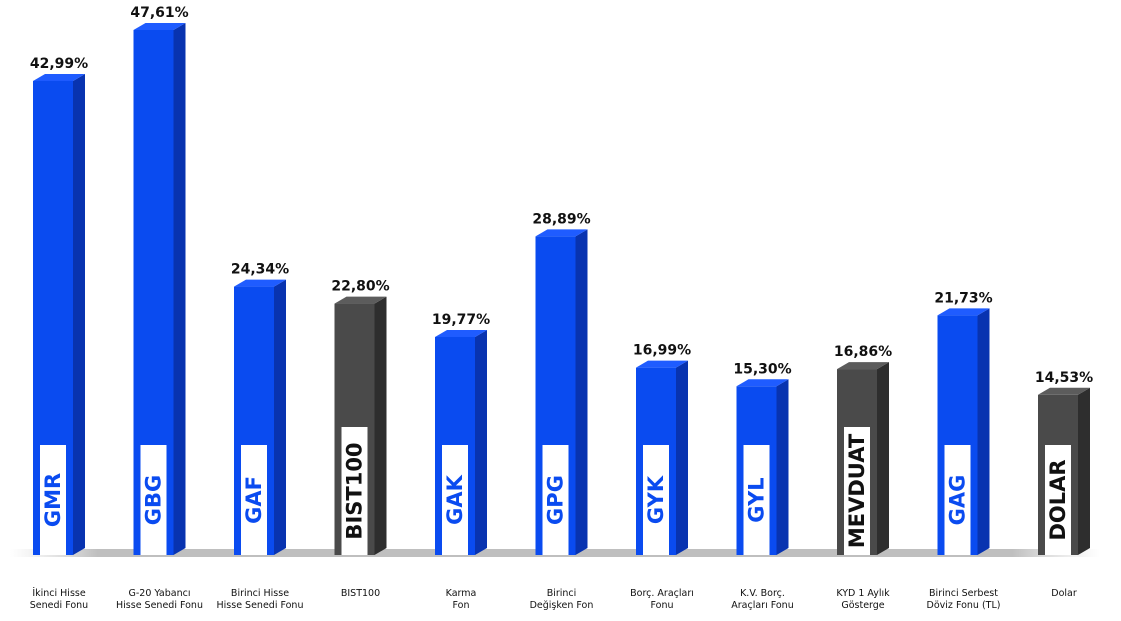 Image resolution: width=1121 pixels, height=621 pixels. I want to click on value-label: 14,53%, so click(1064, 378).